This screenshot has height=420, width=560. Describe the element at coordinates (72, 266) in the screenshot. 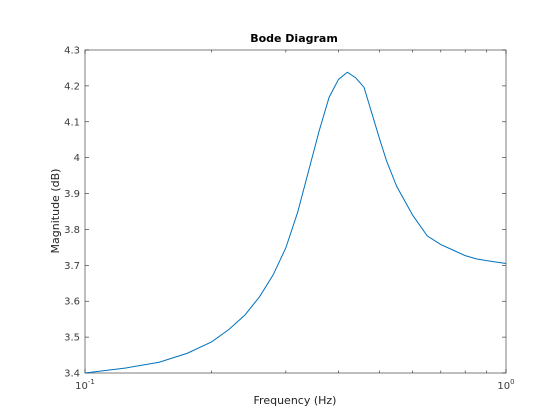

I see `y-tick-label: 3.7` at that location.